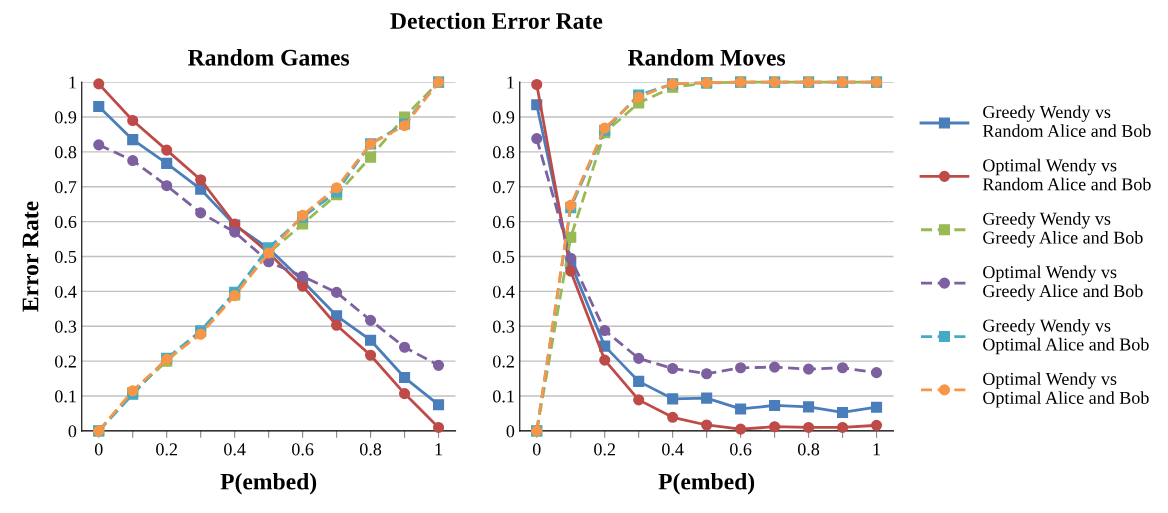 This screenshot has height=513, width=1168. Describe the element at coordinates (707, 57) in the screenshot. I see `chart-title: Random Moves` at that location.